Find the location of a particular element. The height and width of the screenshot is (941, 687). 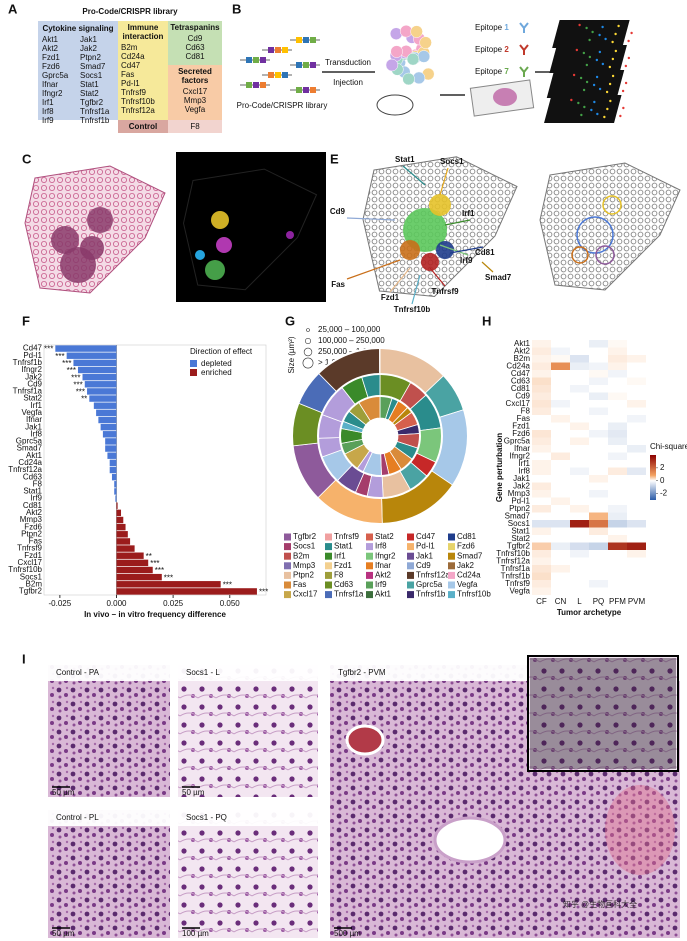

gene-label: Socs1 is located at coordinates (452, 161).